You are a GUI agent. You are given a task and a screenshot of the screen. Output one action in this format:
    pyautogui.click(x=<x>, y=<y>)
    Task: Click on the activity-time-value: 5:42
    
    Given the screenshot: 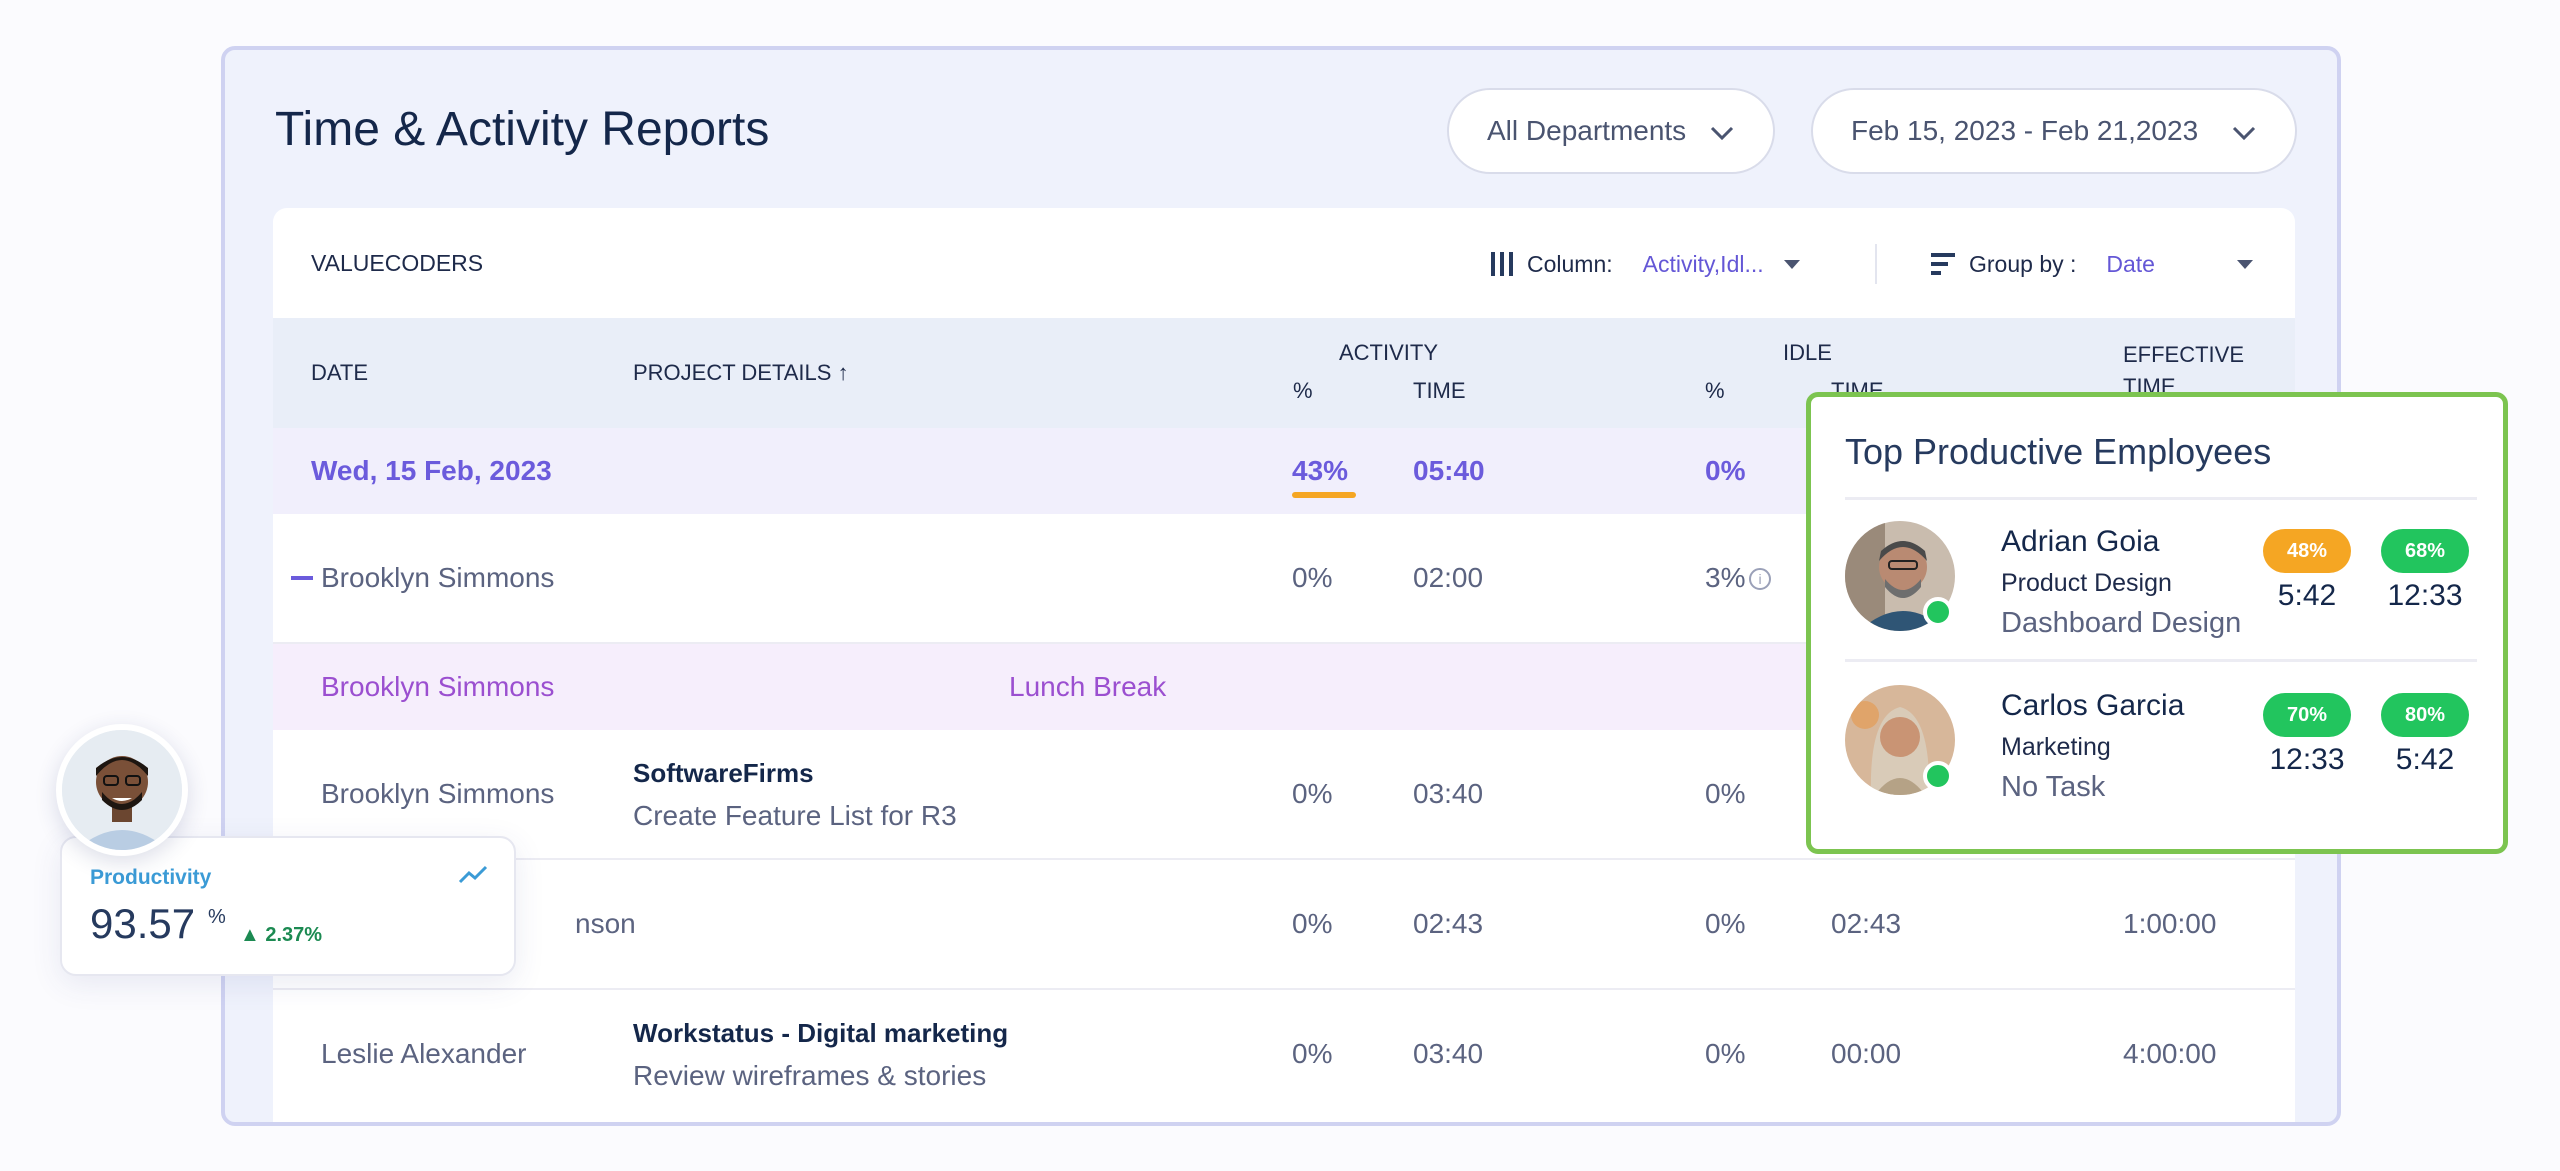 What is the action you would take?
    pyautogui.click(x=2307, y=595)
    